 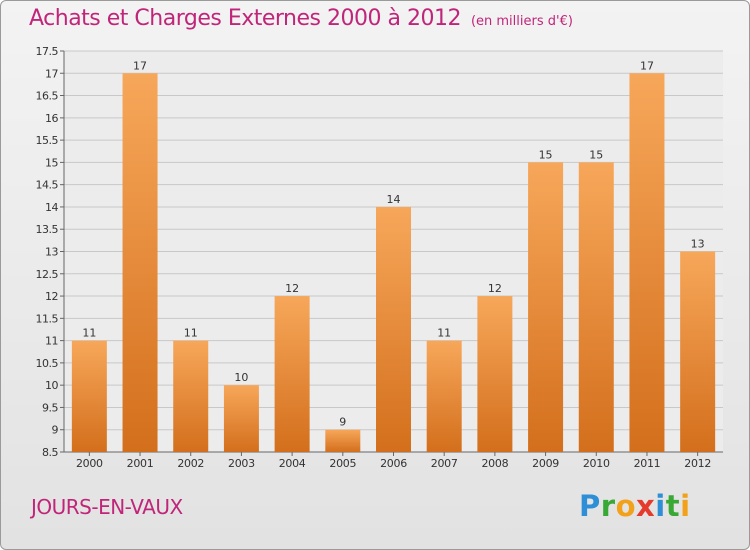 I want to click on y-tick-label: 15, so click(x=51, y=162).